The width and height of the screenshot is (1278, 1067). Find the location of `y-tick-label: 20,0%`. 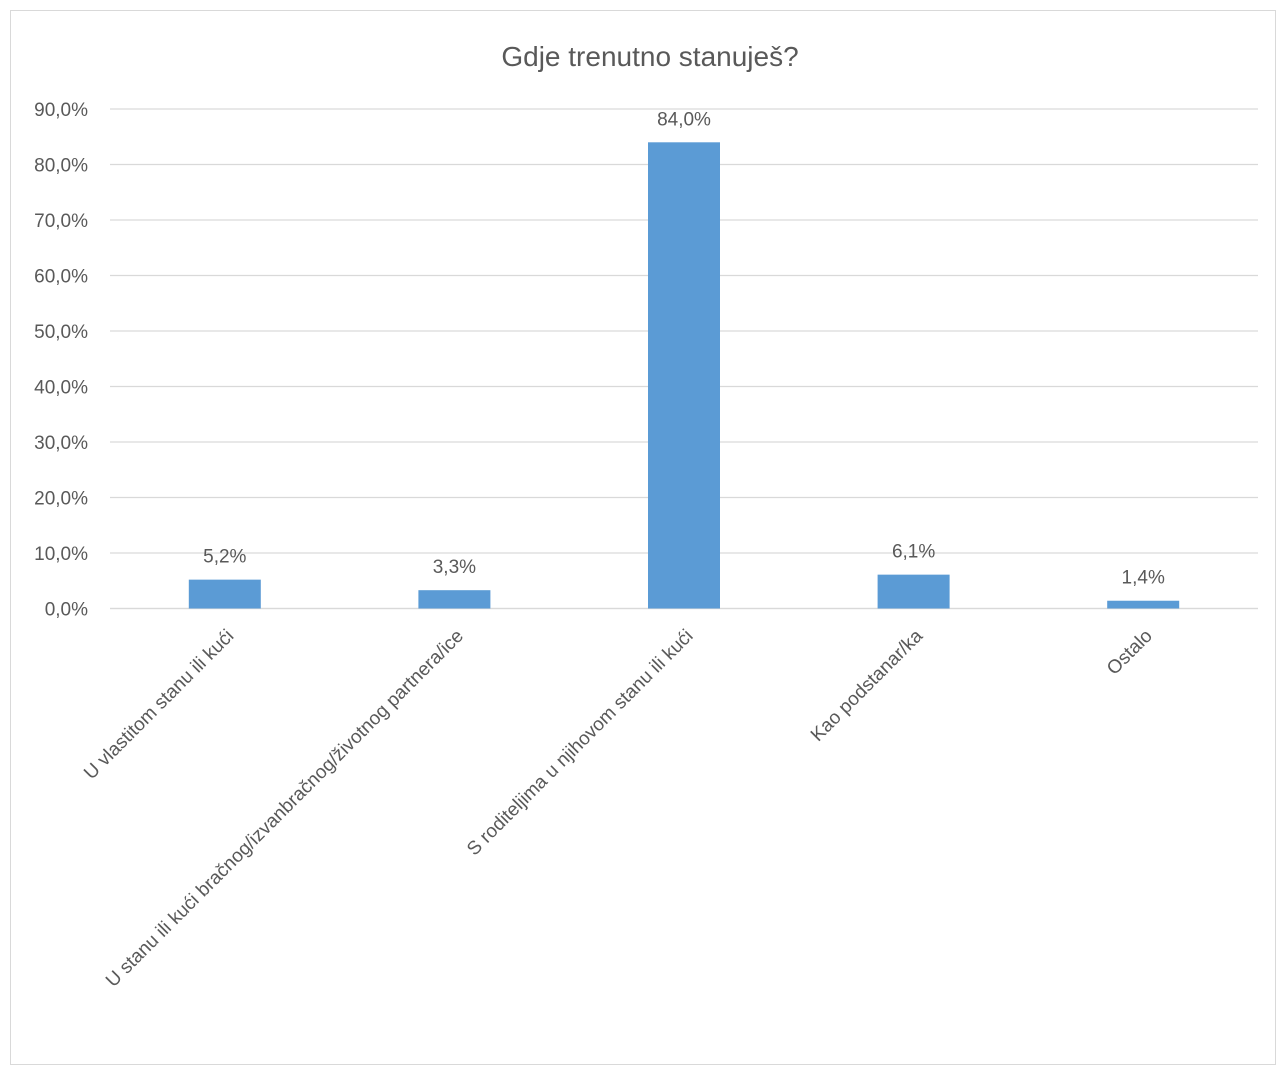

y-tick-label: 20,0% is located at coordinates (61, 499).